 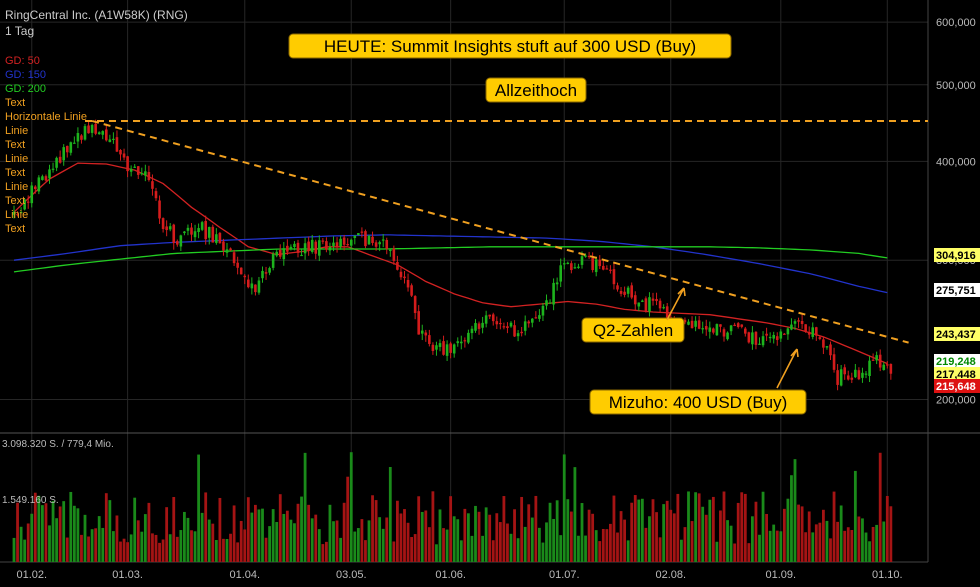 What do you see at coordinates (31, 575) in the screenshot?
I see `x-tick-label: 01.02.` at bounding box center [31, 575].